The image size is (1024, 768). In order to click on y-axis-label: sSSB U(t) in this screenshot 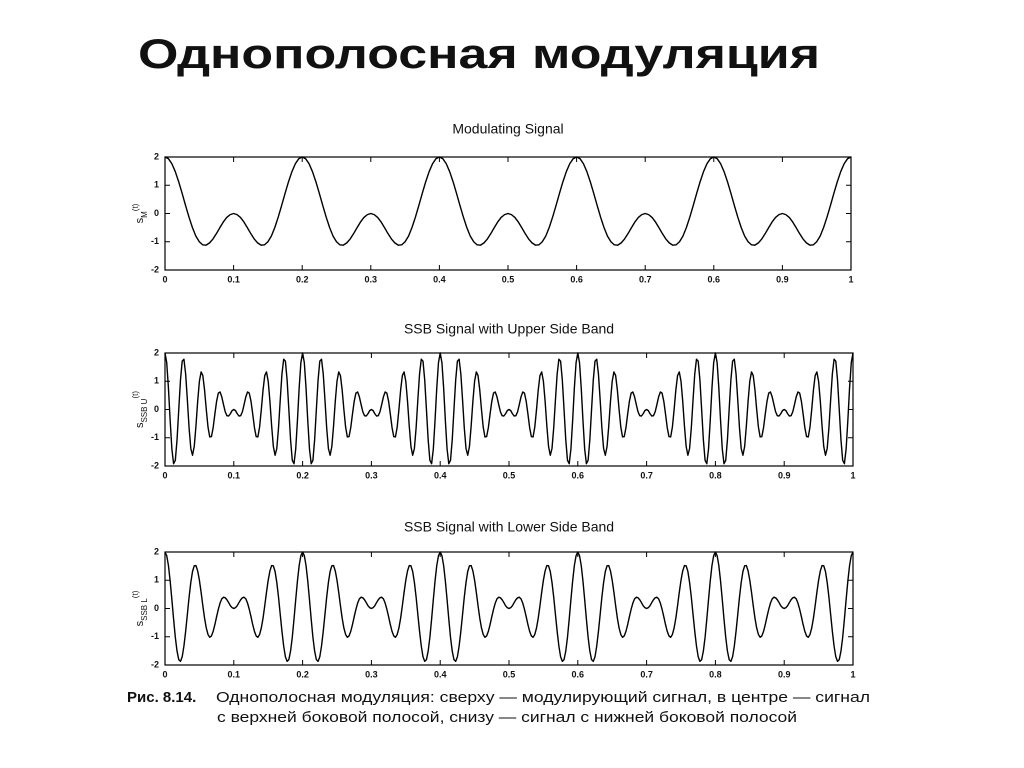, I will do `click(140, 409)`.